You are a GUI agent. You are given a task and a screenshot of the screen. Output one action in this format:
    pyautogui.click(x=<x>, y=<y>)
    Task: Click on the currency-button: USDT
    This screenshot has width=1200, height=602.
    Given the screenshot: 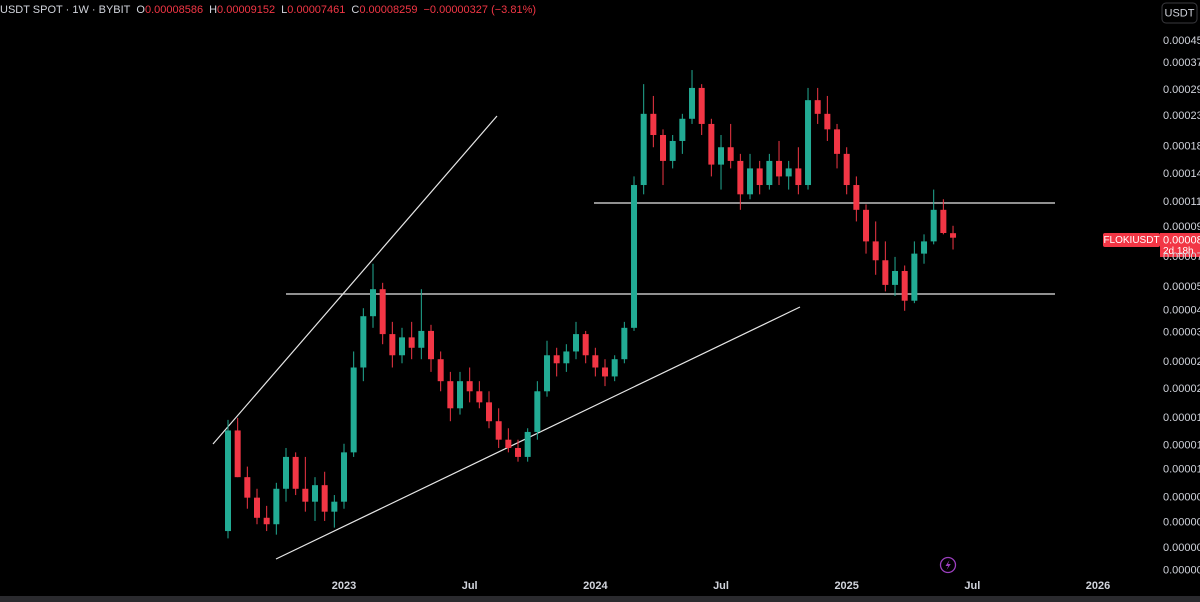 What is the action you would take?
    pyautogui.click(x=1179, y=13)
    